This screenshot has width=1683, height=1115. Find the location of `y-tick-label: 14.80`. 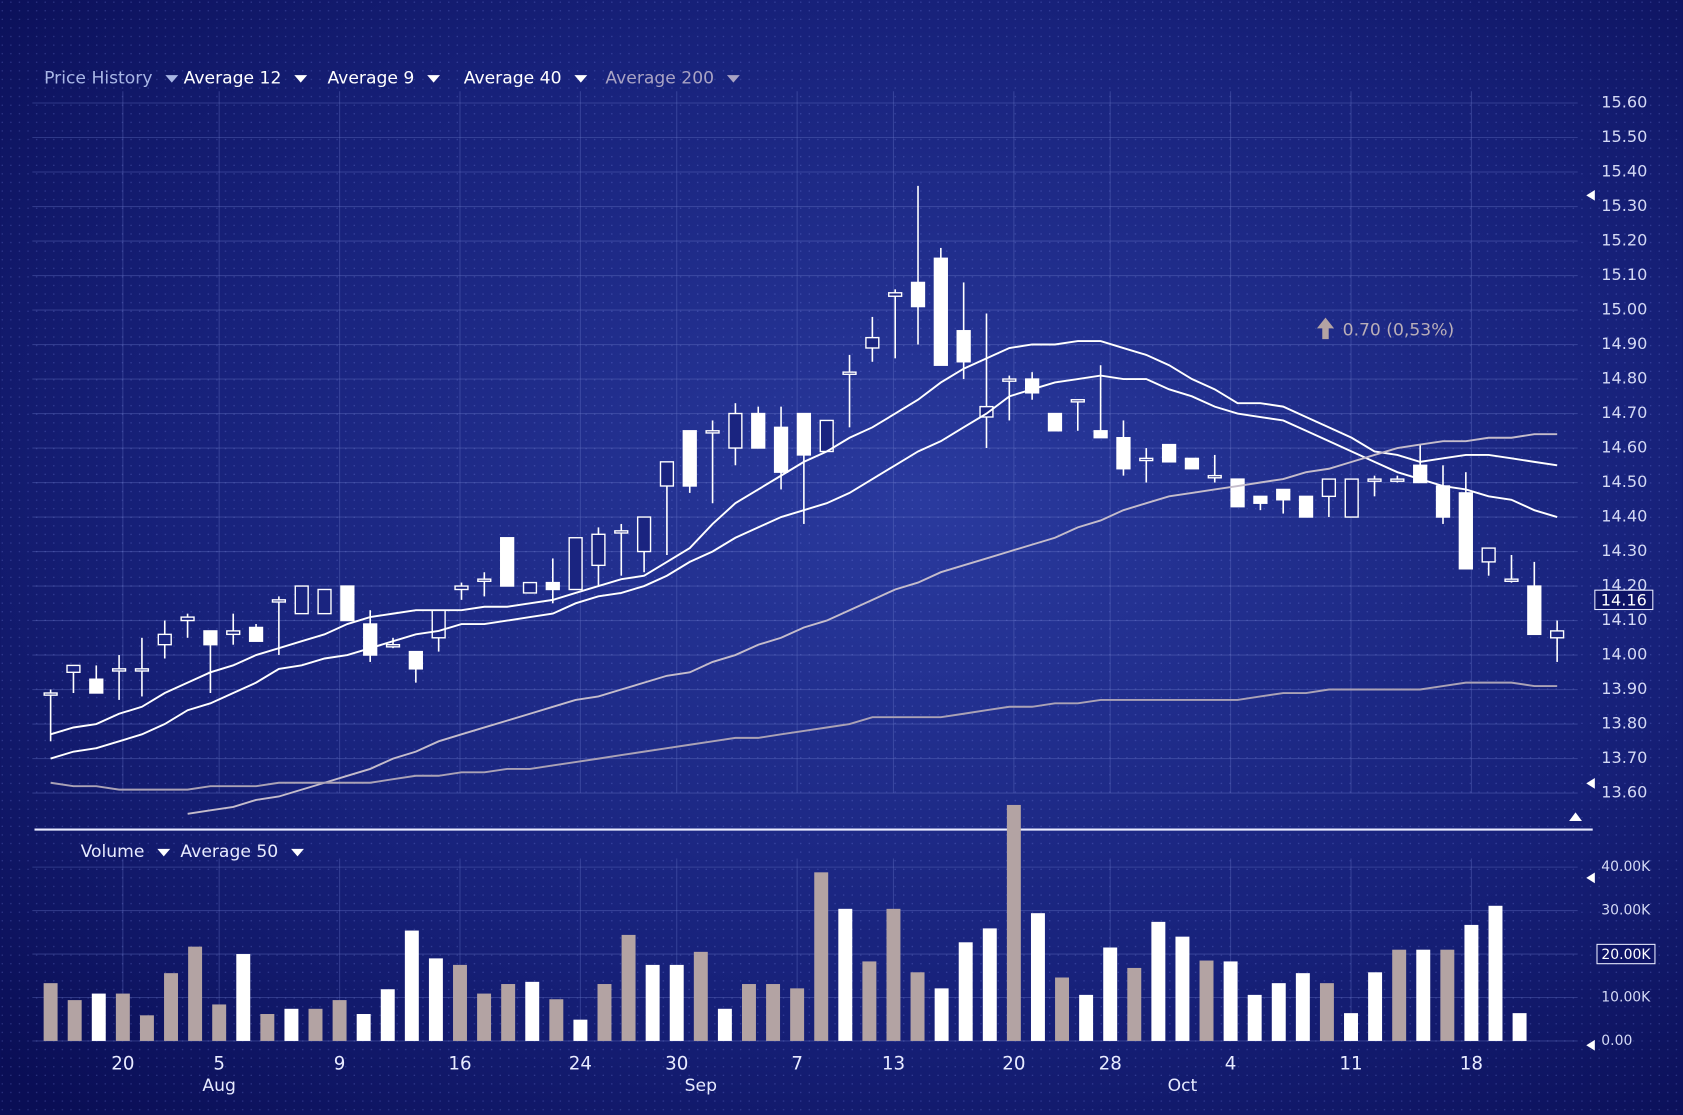

y-tick-label: 14.80 is located at coordinates (1624, 378).